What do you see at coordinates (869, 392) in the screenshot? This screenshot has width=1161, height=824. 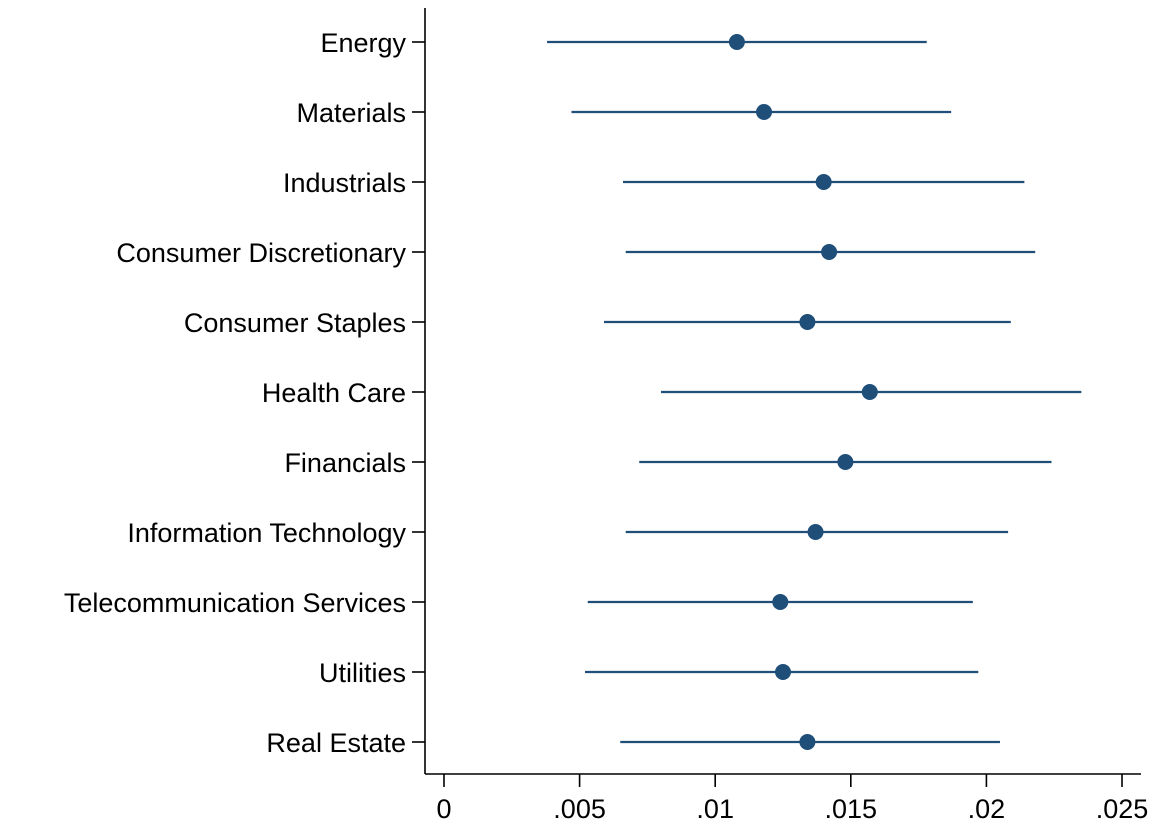 I see `estimate-point-health-care` at bounding box center [869, 392].